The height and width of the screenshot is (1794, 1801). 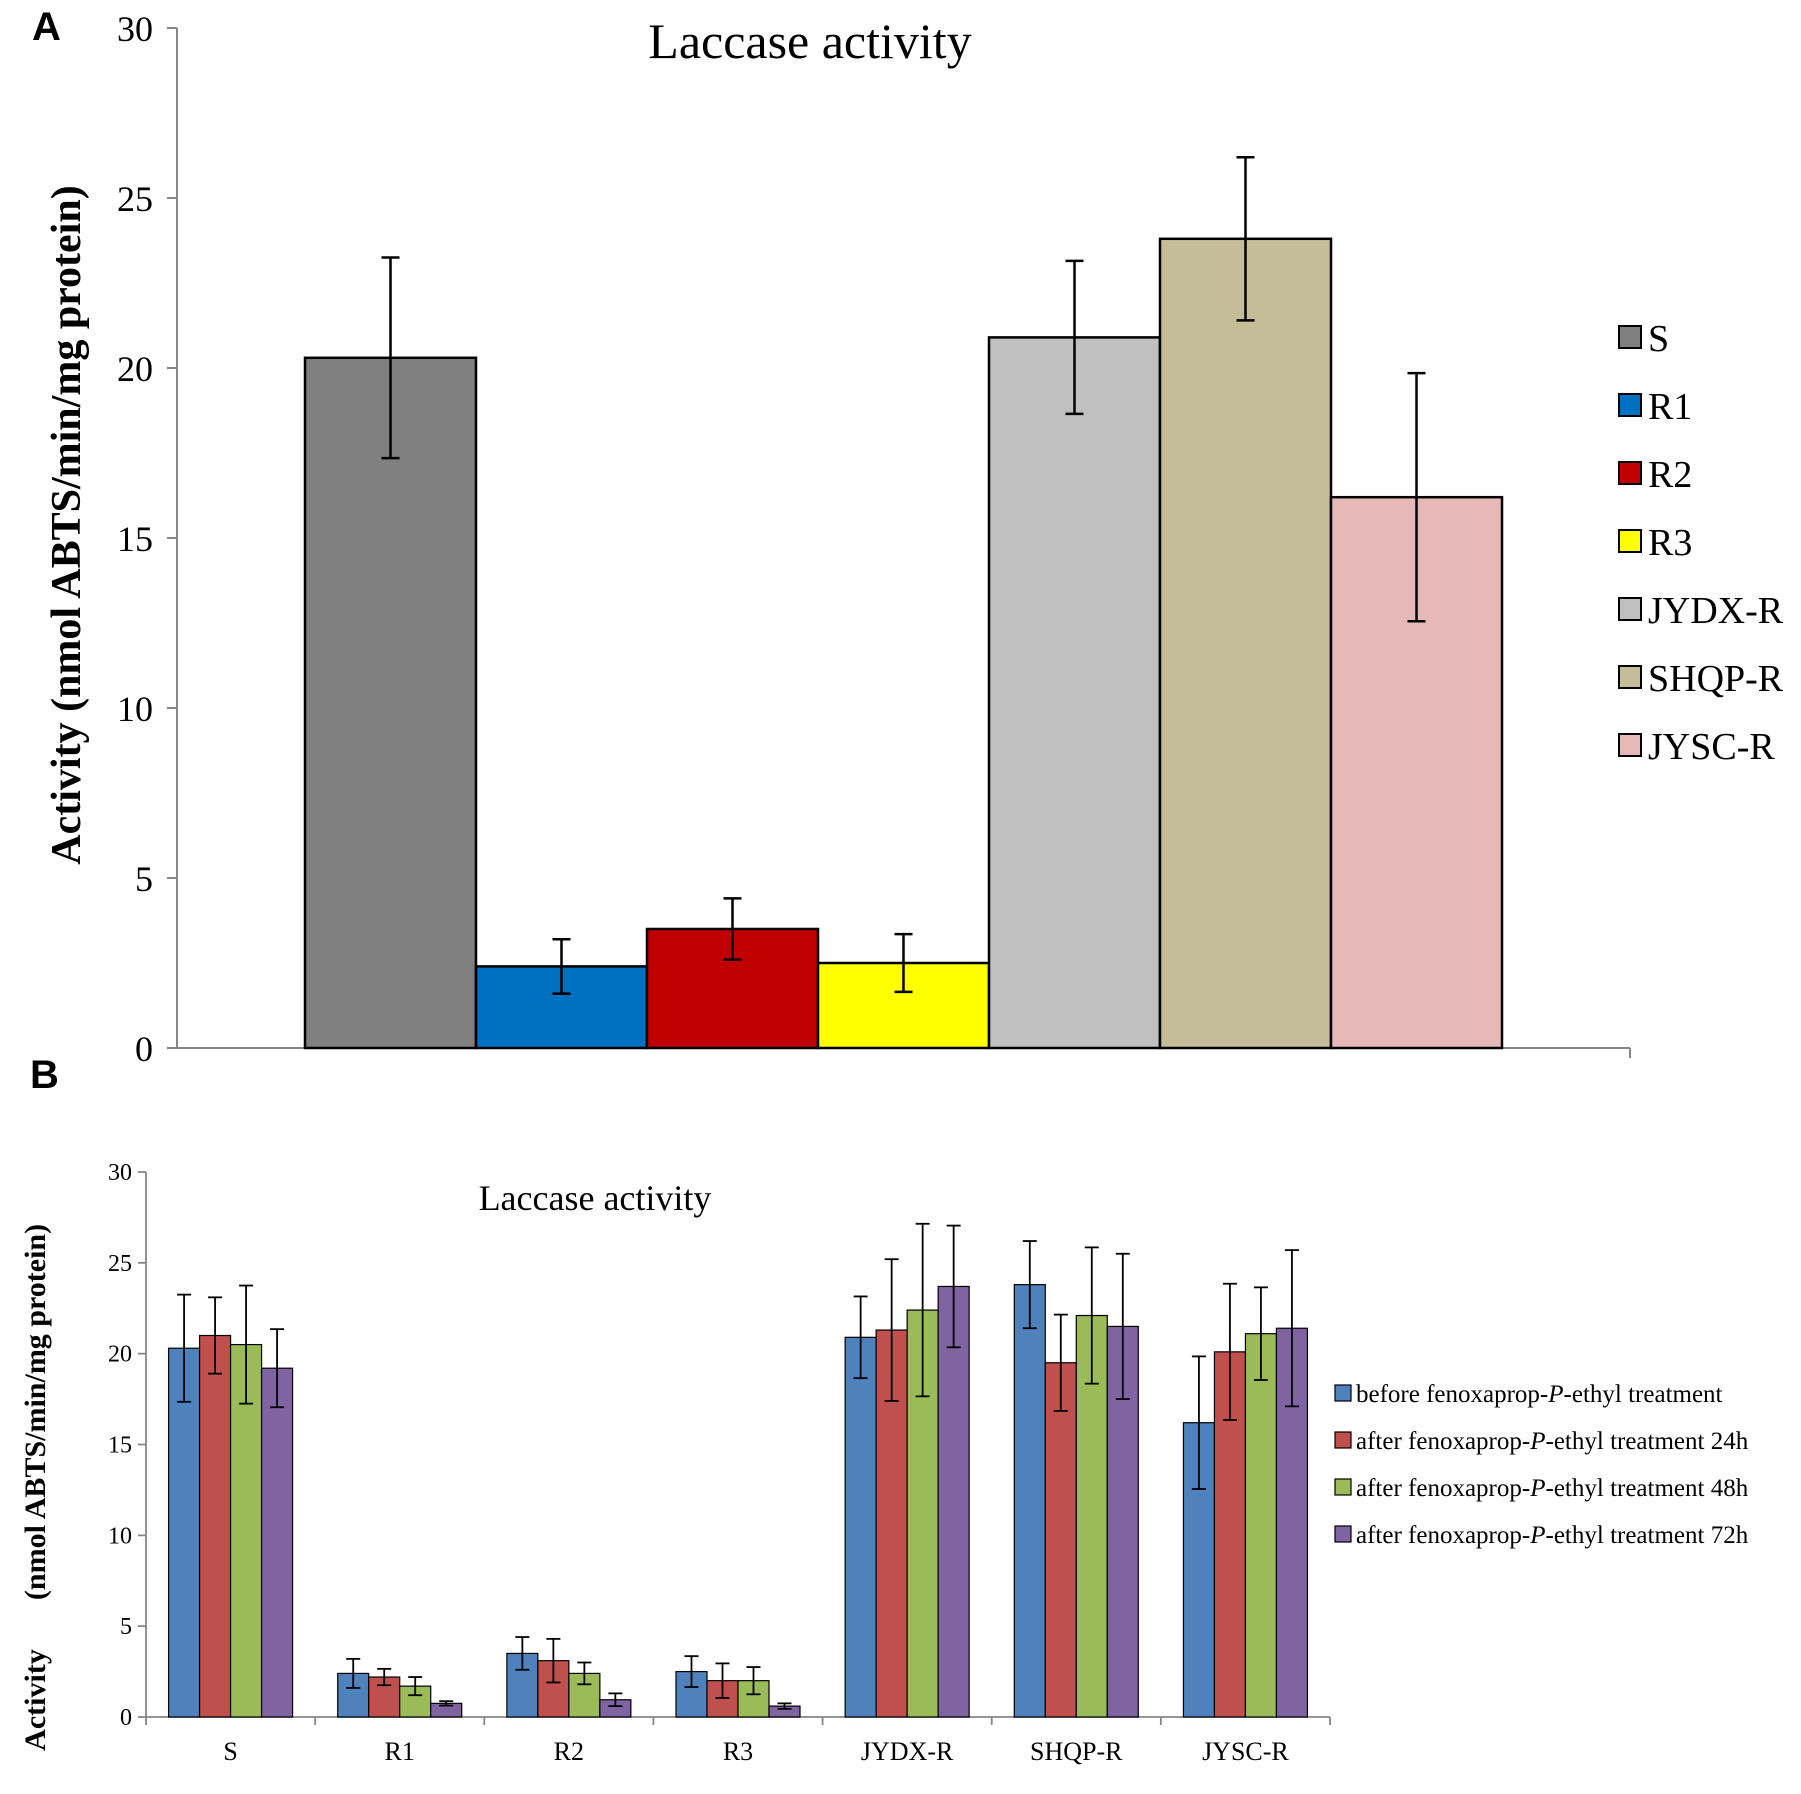 What do you see at coordinates (1658, 339) in the screenshot?
I see `panel-a-legend-label: S` at bounding box center [1658, 339].